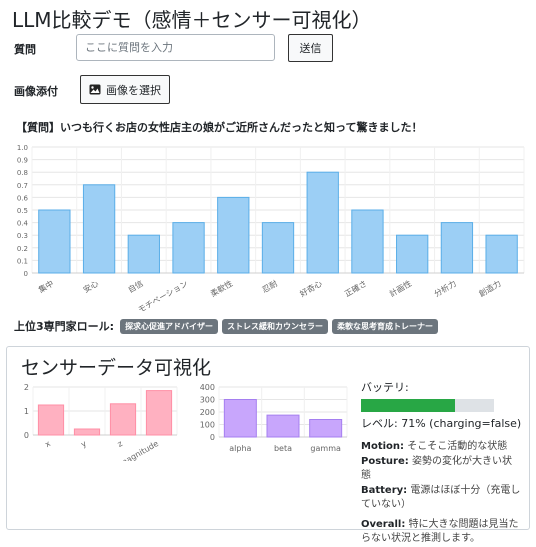 The image size is (536, 547). What do you see at coordinates (90, 286) in the screenshot?
I see `x-tick-label: 安心` at bounding box center [90, 286].